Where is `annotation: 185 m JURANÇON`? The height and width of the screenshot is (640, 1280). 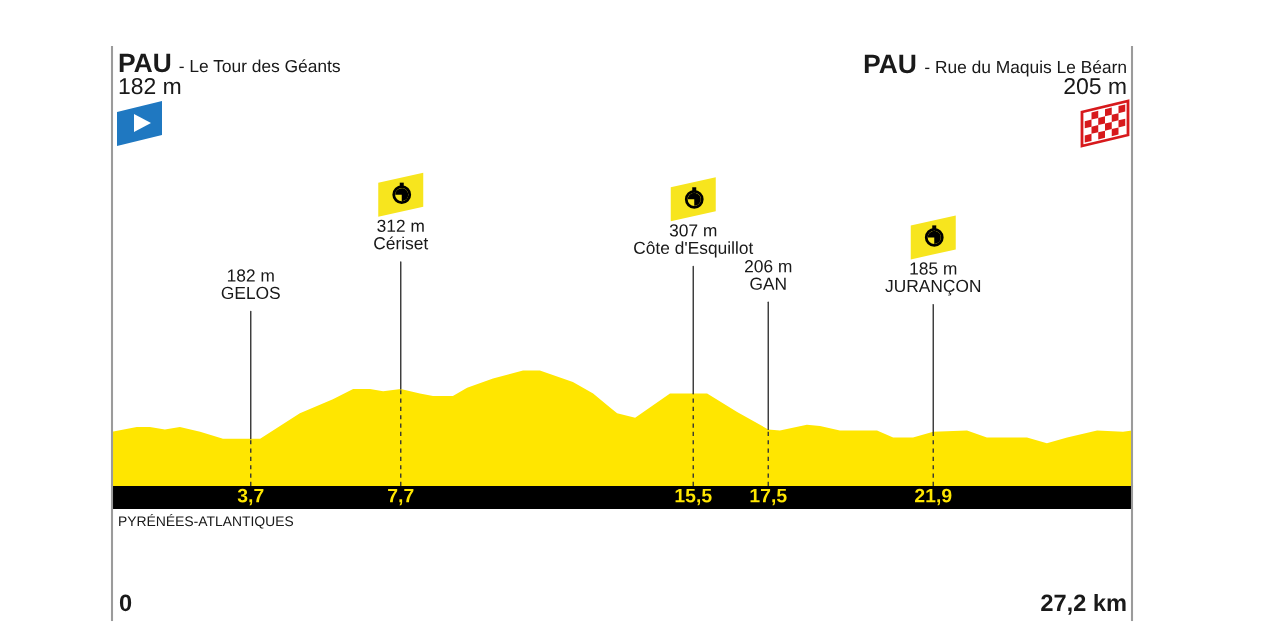 annotation: 185 m JURANÇON is located at coordinates (933, 279).